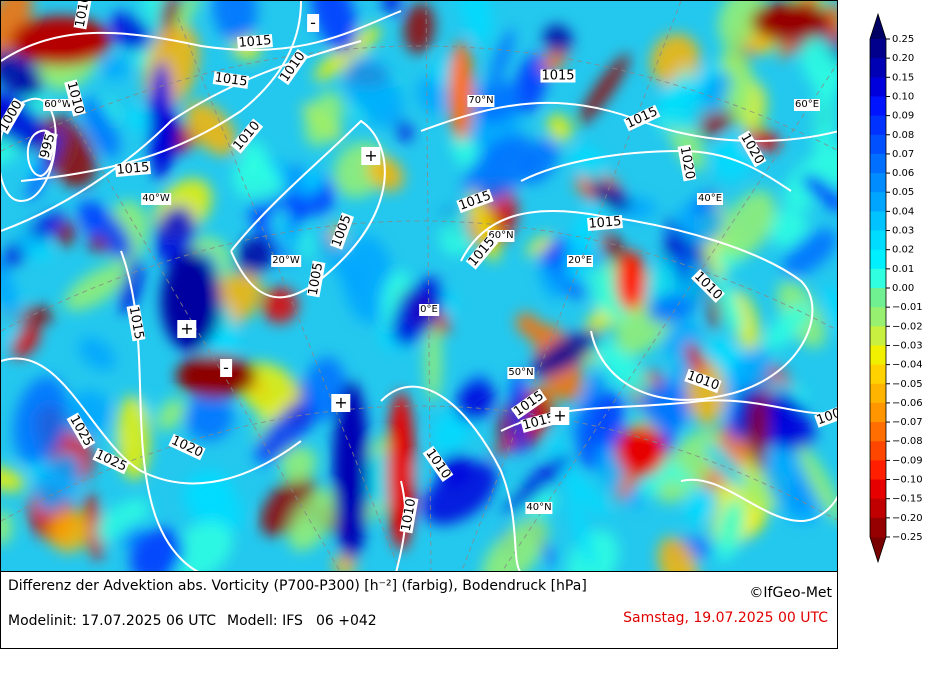 The height and width of the screenshot is (700, 940). I want to click on graticule-label: 20°E, so click(580, 261).